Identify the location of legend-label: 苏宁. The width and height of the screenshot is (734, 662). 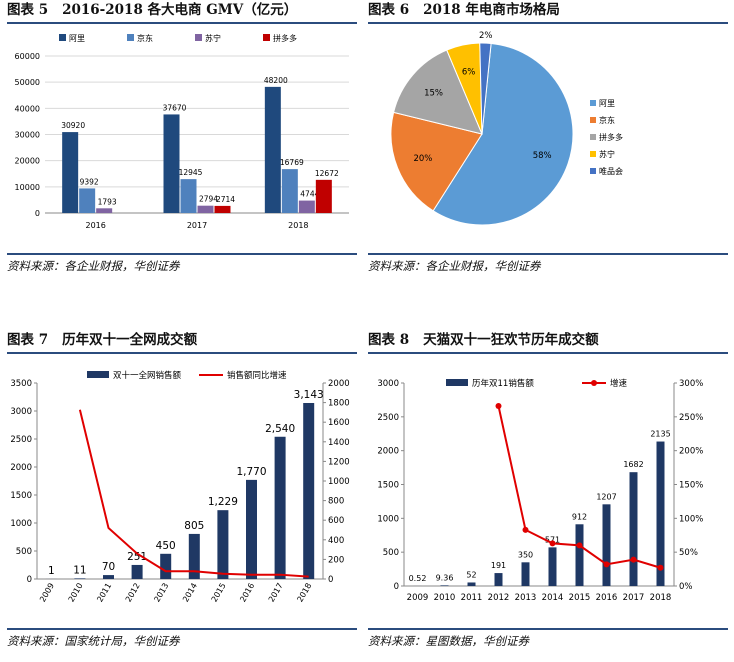
(607, 154).